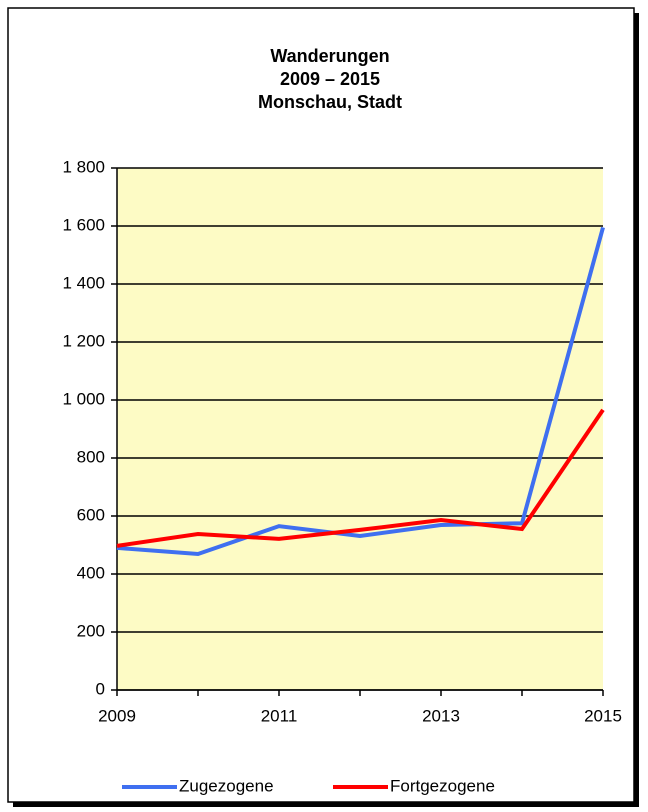  What do you see at coordinates (83, 340) in the screenshot?
I see `y-tick-label: 1 200` at bounding box center [83, 340].